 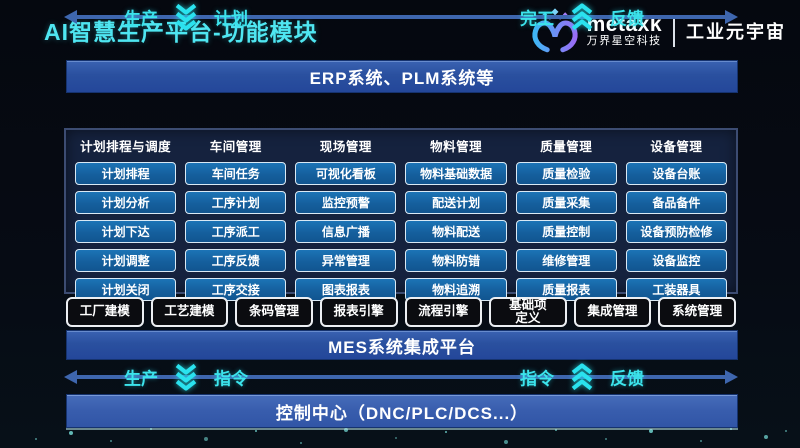 I want to click on column-header: 质量管理, so click(x=566, y=147).